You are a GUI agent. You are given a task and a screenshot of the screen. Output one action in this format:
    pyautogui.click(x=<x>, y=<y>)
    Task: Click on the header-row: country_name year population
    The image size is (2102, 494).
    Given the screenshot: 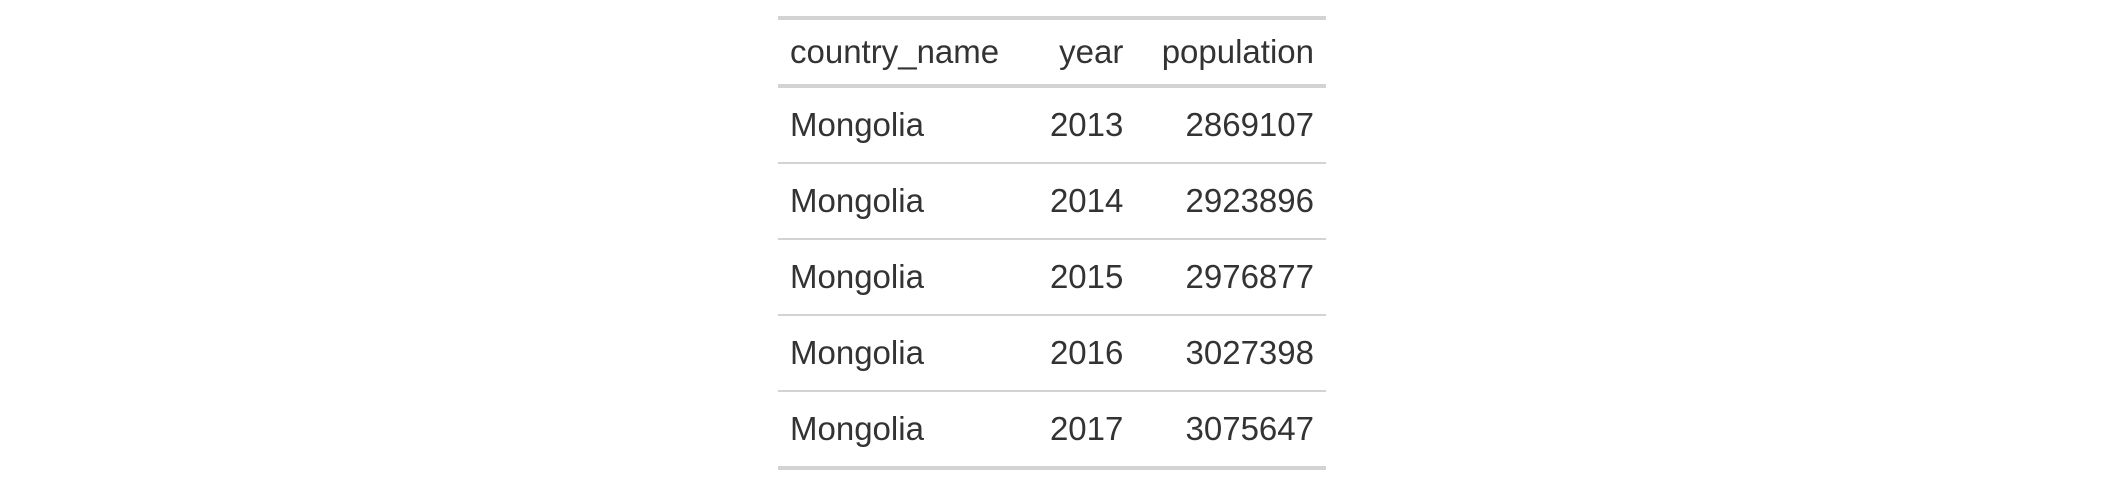 What is the action you would take?
    pyautogui.click(x=1052, y=52)
    